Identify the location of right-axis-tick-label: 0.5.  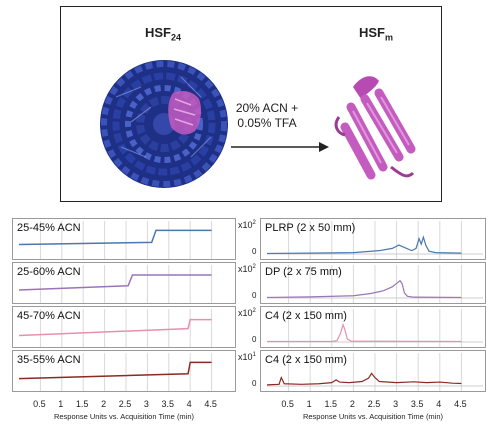
(287, 404).